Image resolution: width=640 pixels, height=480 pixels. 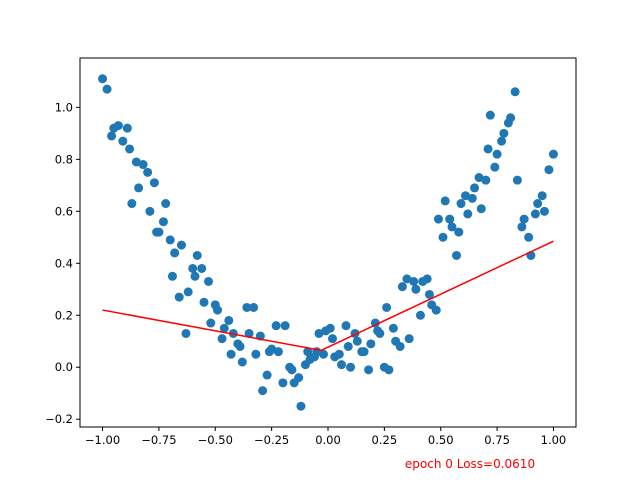 What do you see at coordinates (102, 440) in the screenshot?
I see `x-tick-label: −1.00` at bounding box center [102, 440].